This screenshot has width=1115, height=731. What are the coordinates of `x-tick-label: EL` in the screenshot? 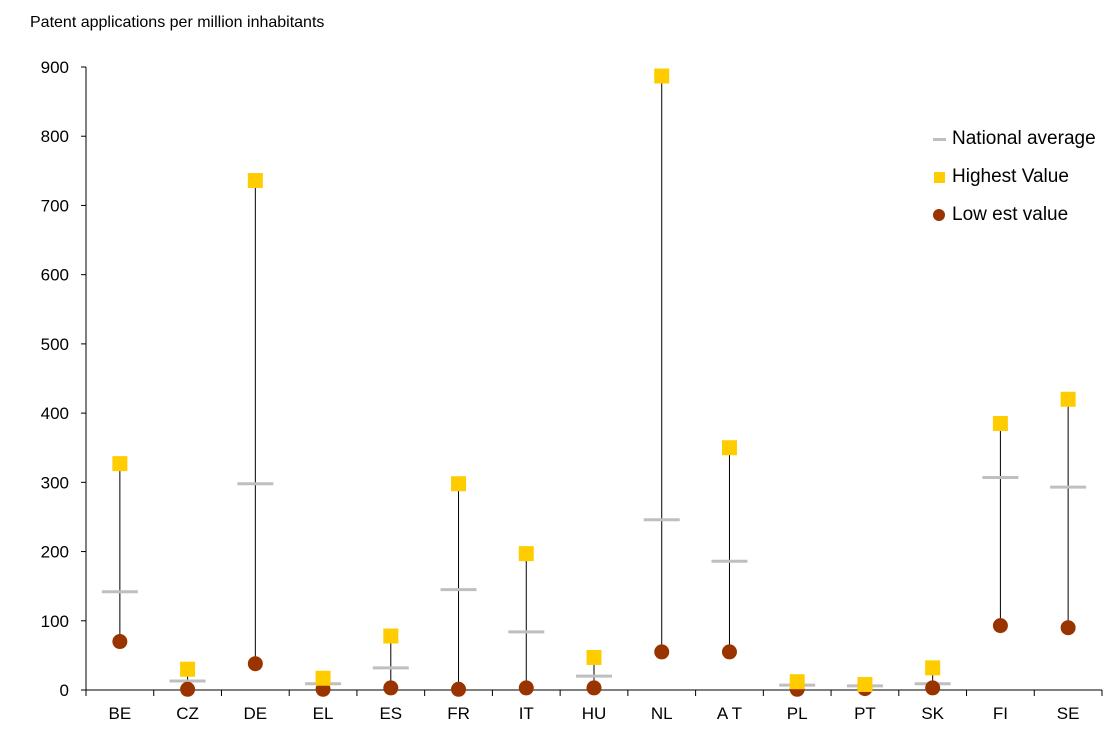 It's located at (323, 713).